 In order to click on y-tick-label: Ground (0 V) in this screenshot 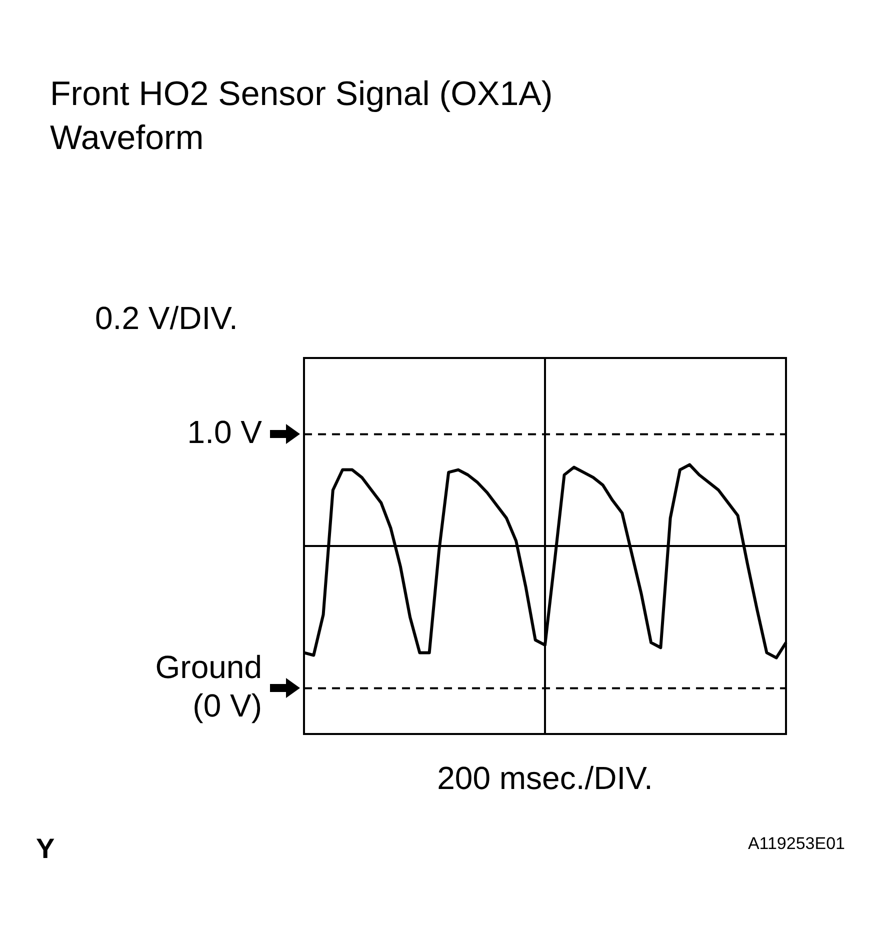, I will do `click(208, 686)`.